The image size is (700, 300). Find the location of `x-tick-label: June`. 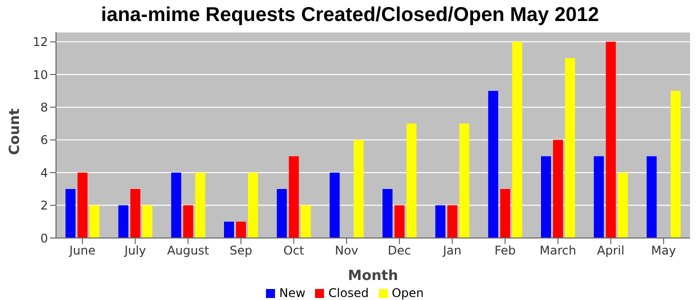

x-tick-label: June is located at coordinates (82, 251).